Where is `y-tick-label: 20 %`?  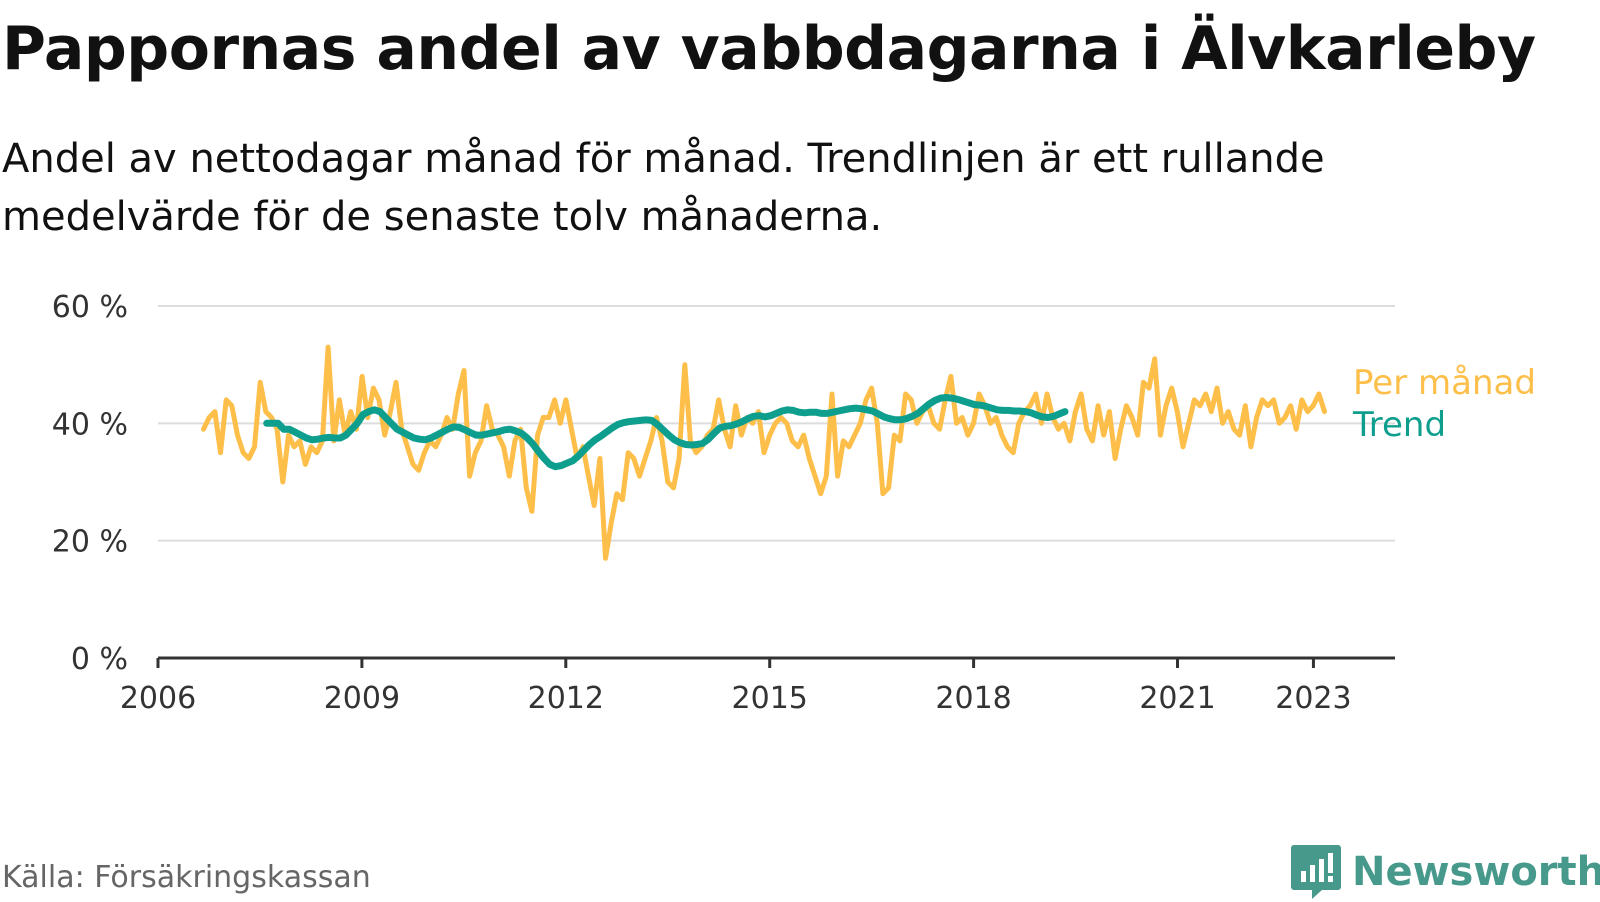
y-tick-label: 20 % is located at coordinates (90, 542).